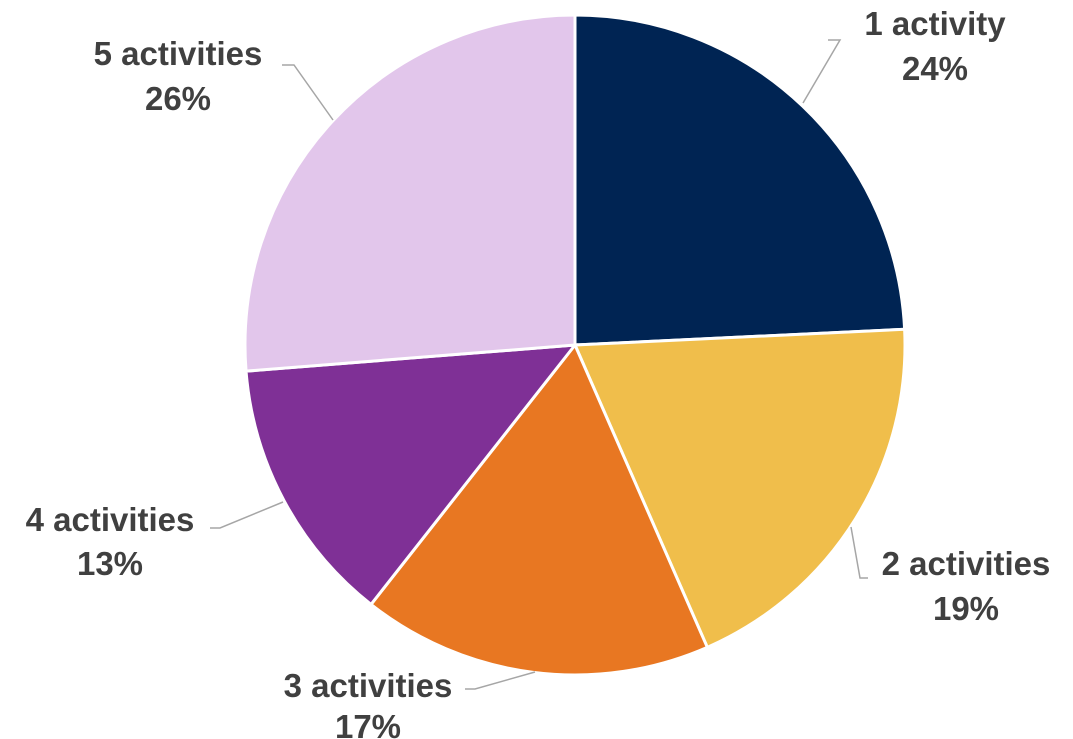 This screenshot has height=739, width=1073. Describe the element at coordinates (822, 71) in the screenshot. I see `leader-line-1-activity` at that location.